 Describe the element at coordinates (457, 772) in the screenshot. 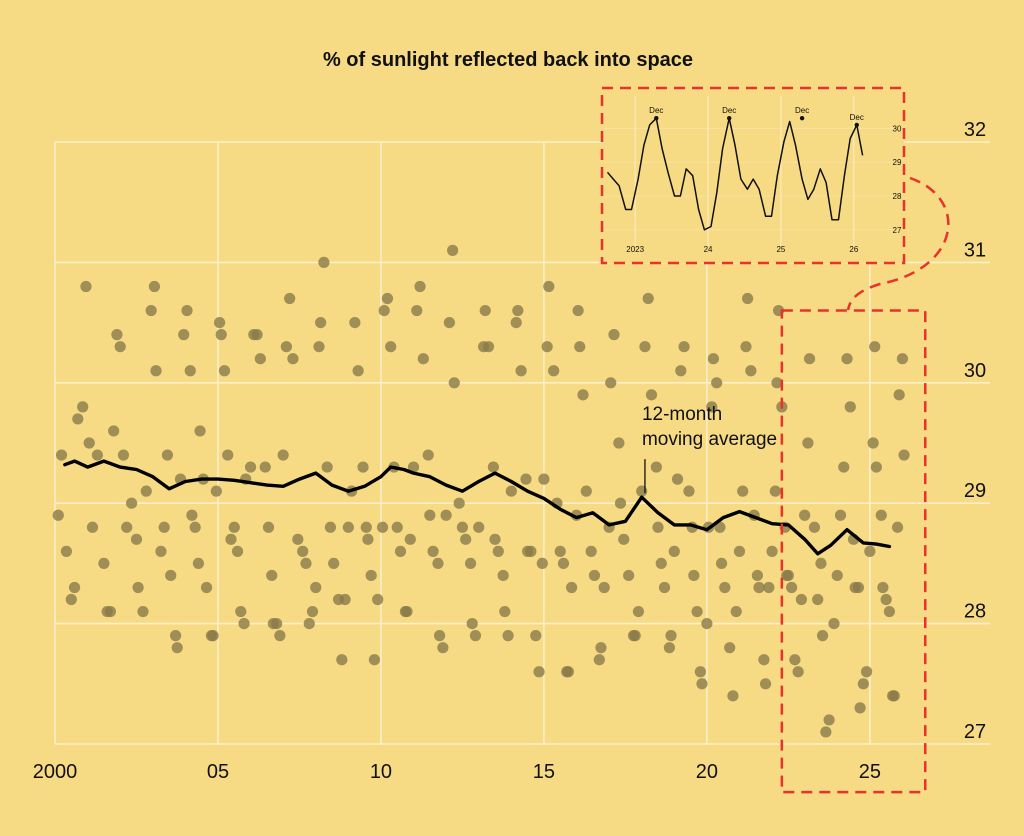

I see `x-axis-ticks: 2000 05 10 15 20 25` at that location.